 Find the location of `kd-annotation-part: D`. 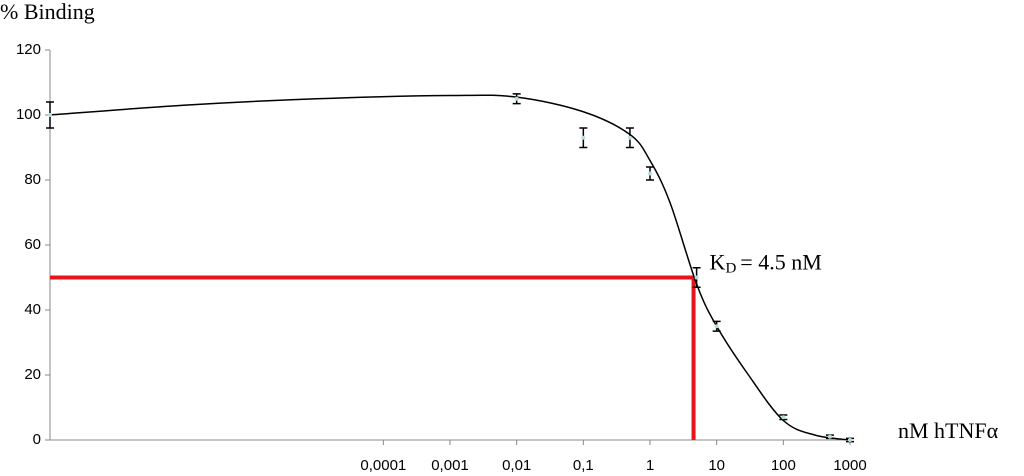

kd-annotation-part: D is located at coordinates (730, 269).